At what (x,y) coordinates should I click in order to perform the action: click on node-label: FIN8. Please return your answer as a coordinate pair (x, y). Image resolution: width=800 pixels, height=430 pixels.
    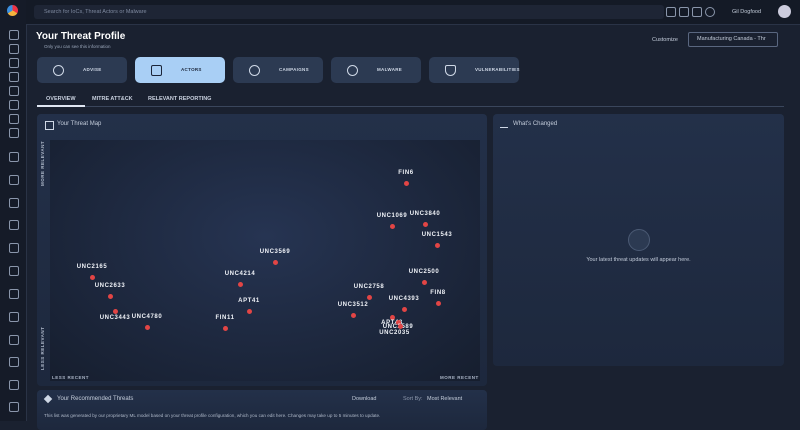
    Looking at the image, I should click on (438, 292).